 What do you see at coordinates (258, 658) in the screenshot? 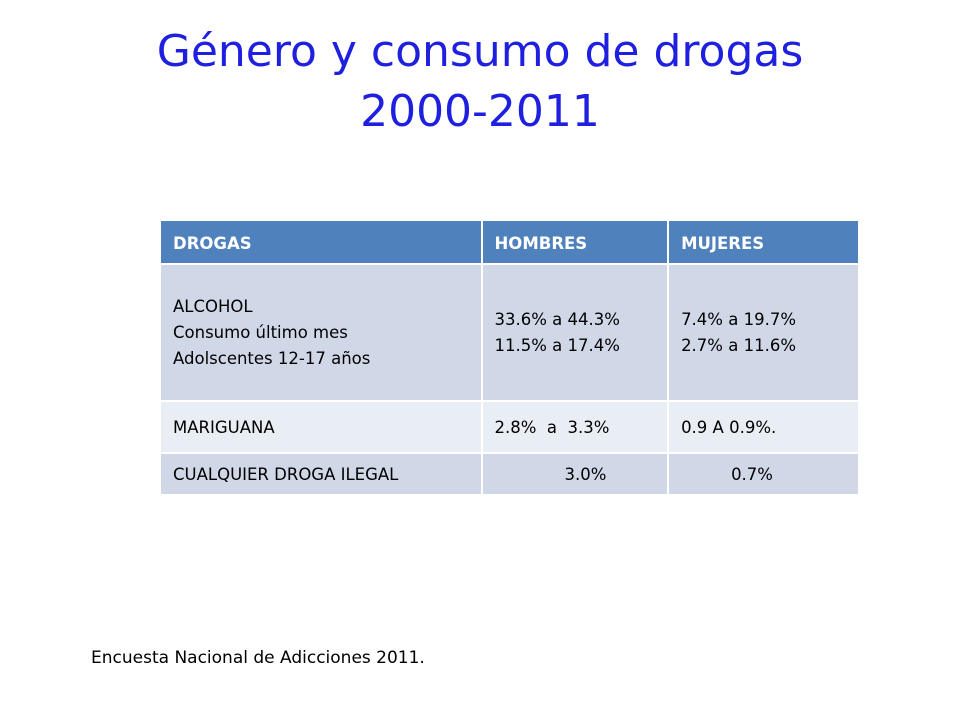
I see `source-note: Encuesta Nacional de Adicciones 2011.` at bounding box center [258, 658].